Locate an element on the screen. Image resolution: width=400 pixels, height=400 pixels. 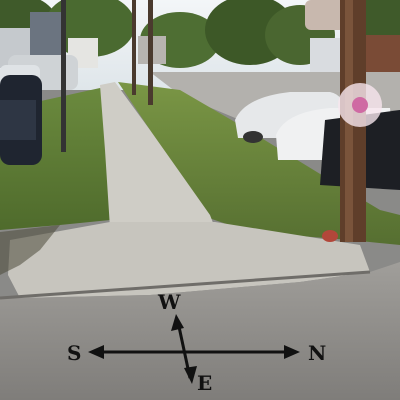
flower-marker is located at coordinates (360, 105).